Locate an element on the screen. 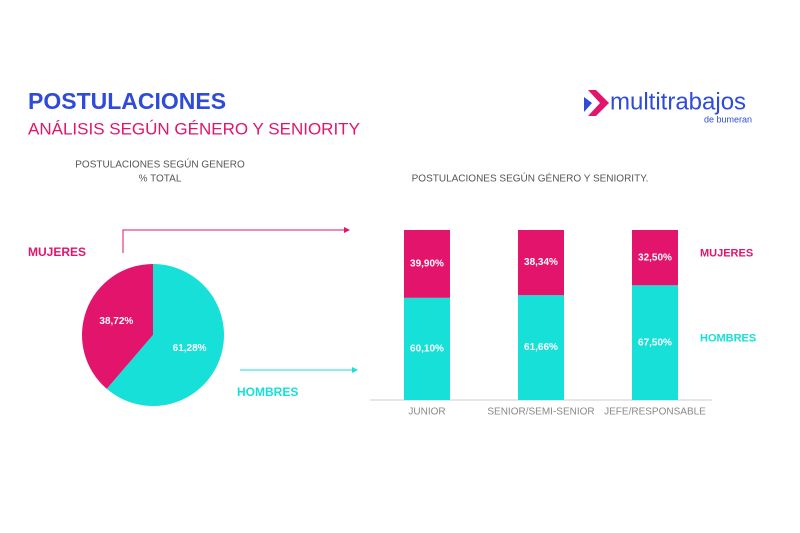 Image resolution: width=800 pixels, height=533 pixels. chart-title: POSTULACIONES SEGÚN GÉNERO Y SENIORITY. is located at coordinates (530, 178).